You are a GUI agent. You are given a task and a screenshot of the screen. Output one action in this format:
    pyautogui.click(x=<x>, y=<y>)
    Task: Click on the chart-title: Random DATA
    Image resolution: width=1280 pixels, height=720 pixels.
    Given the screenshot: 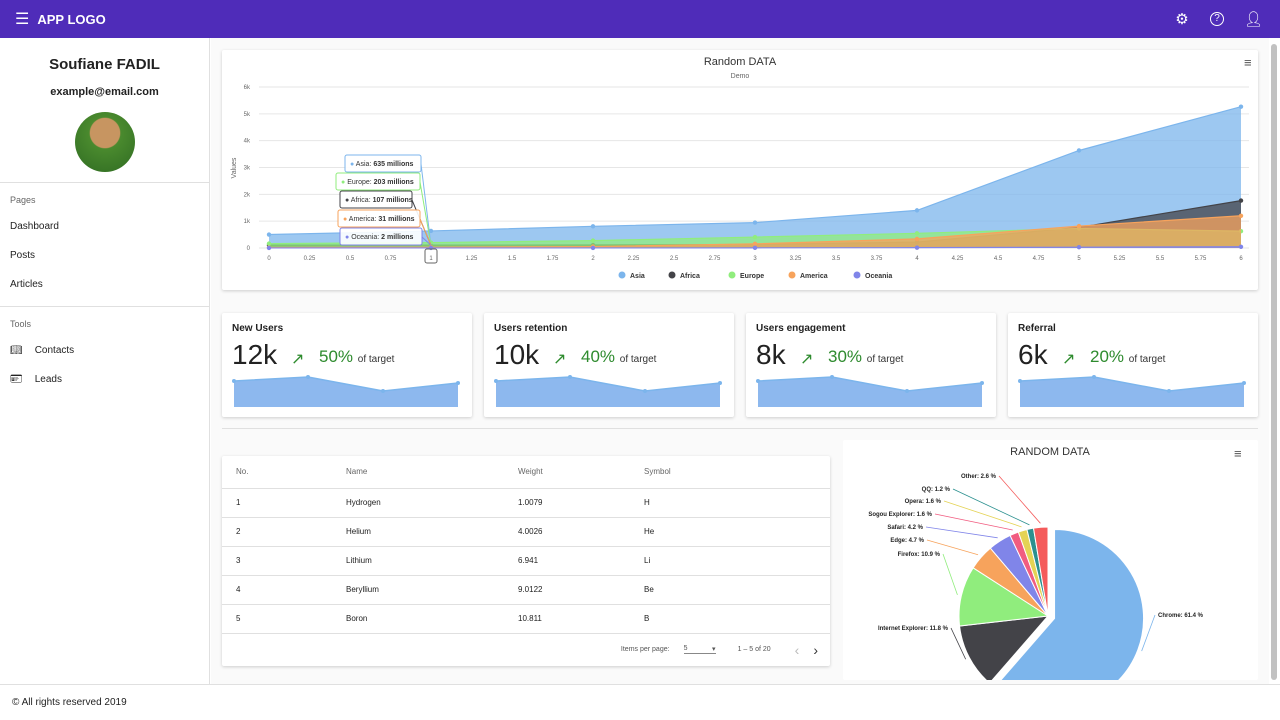 What is the action you would take?
    pyautogui.click(x=740, y=62)
    